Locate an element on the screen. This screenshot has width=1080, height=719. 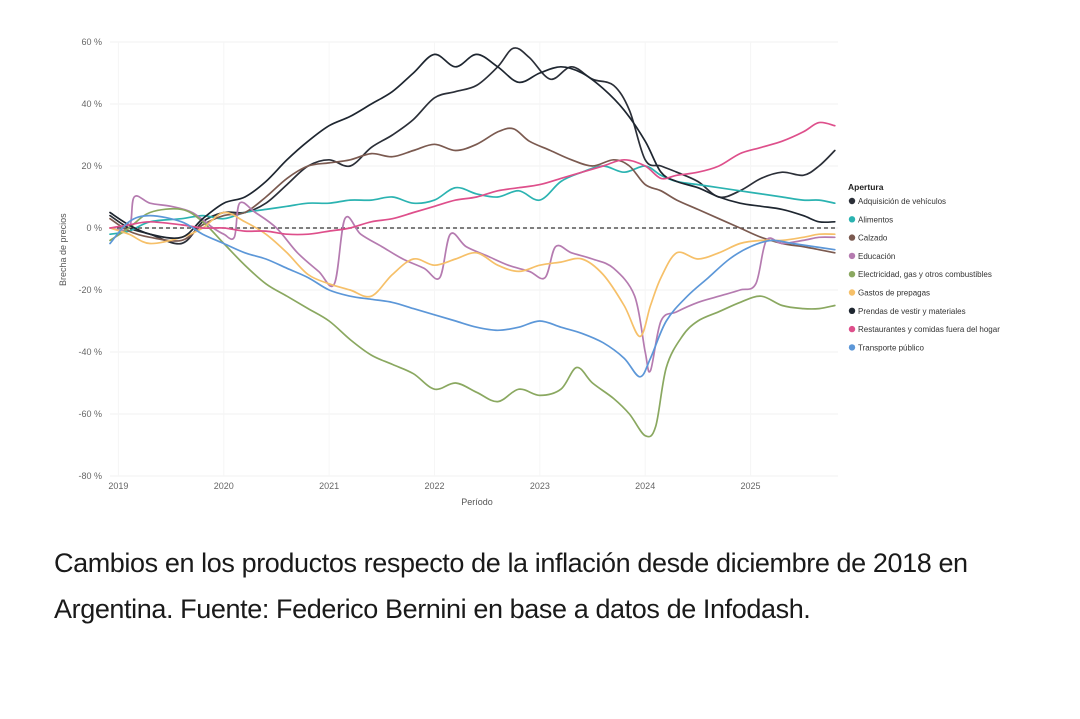
legend-item-label: Prendas de vestir y materiales is located at coordinates (912, 311).